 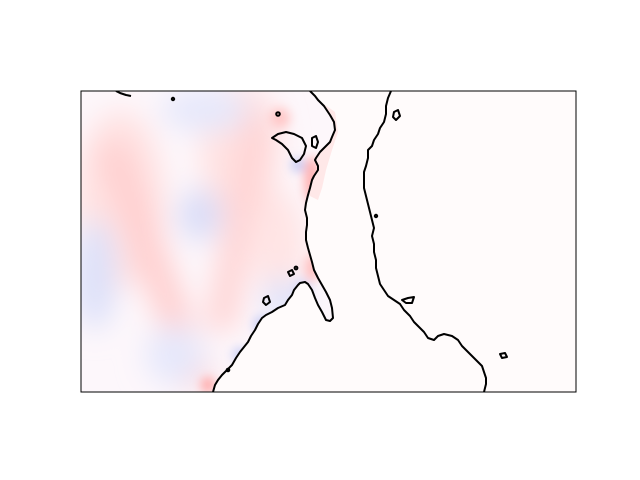 I want to click on northwest-coastline, so click(x=123, y=94).